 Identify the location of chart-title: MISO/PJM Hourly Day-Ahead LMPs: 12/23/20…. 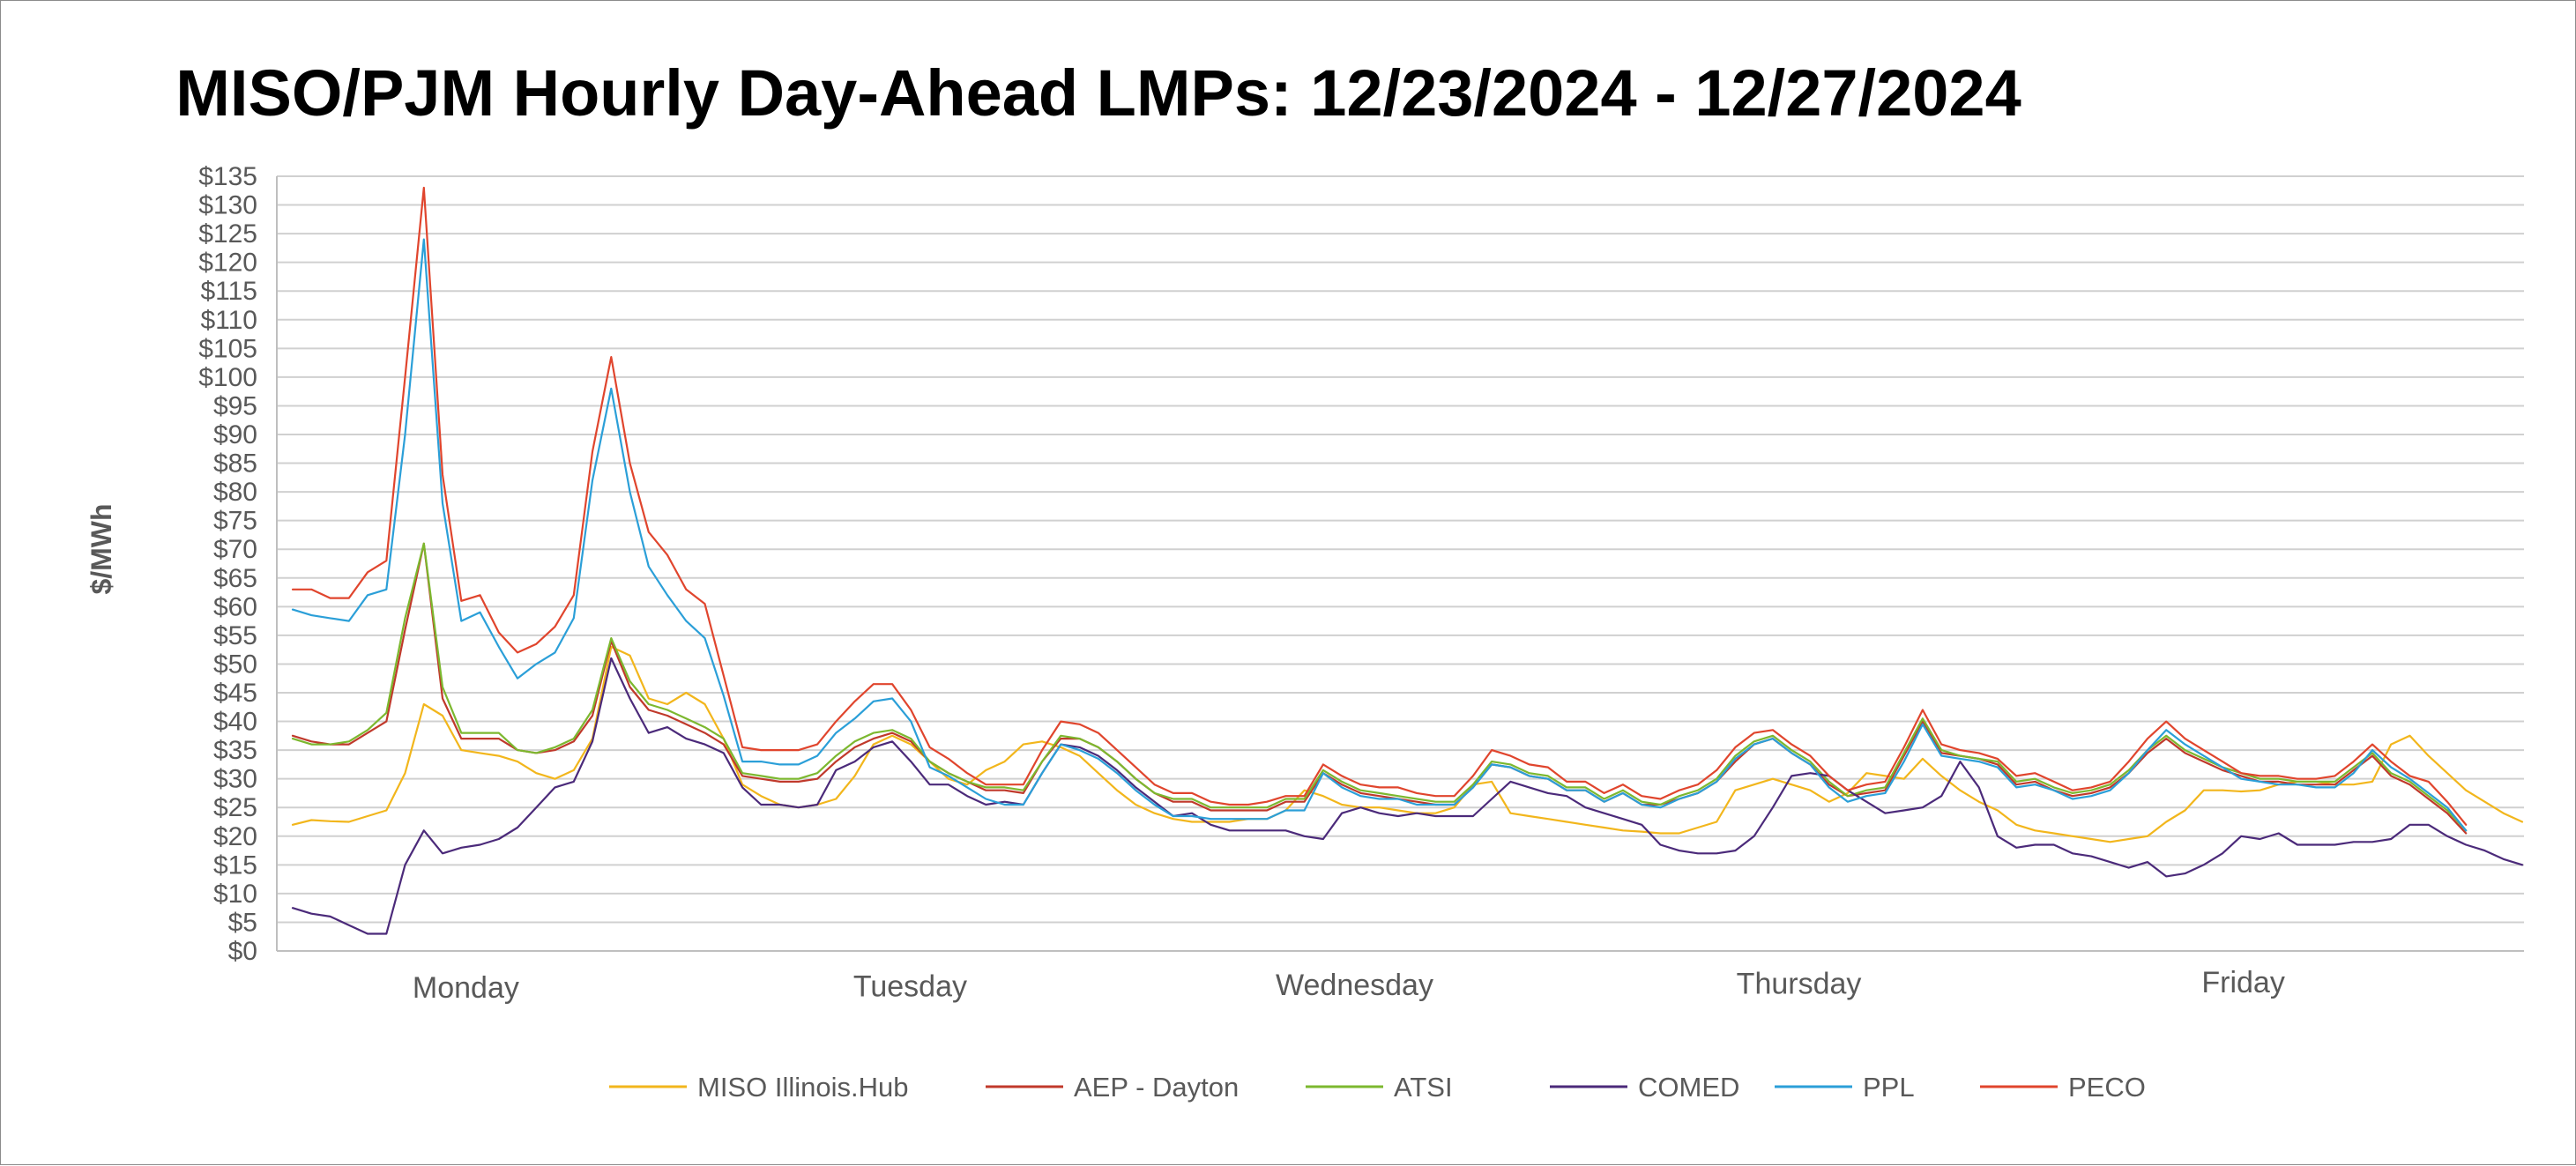
(1098, 93).